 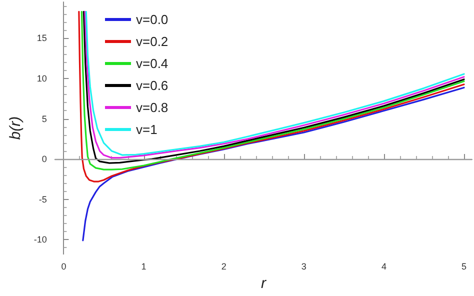 What do you see at coordinates (383, 267) in the screenshot?
I see `x-tick-label: 4` at bounding box center [383, 267].